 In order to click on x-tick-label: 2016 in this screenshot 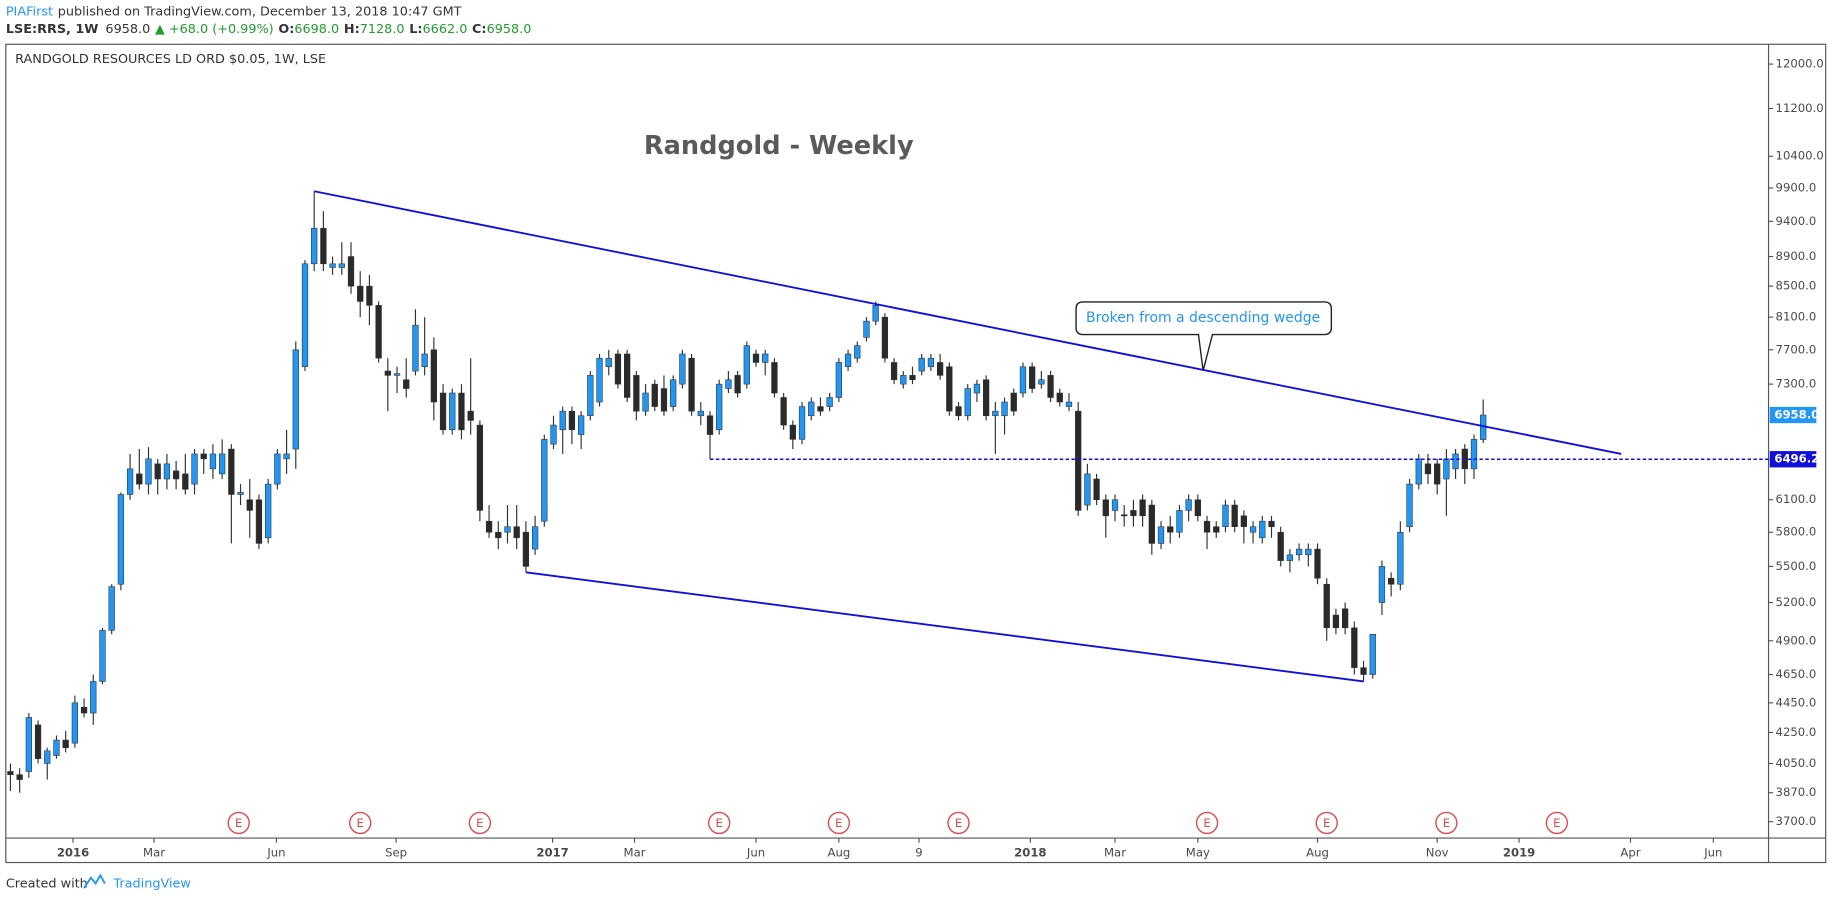, I will do `click(73, 853)`.